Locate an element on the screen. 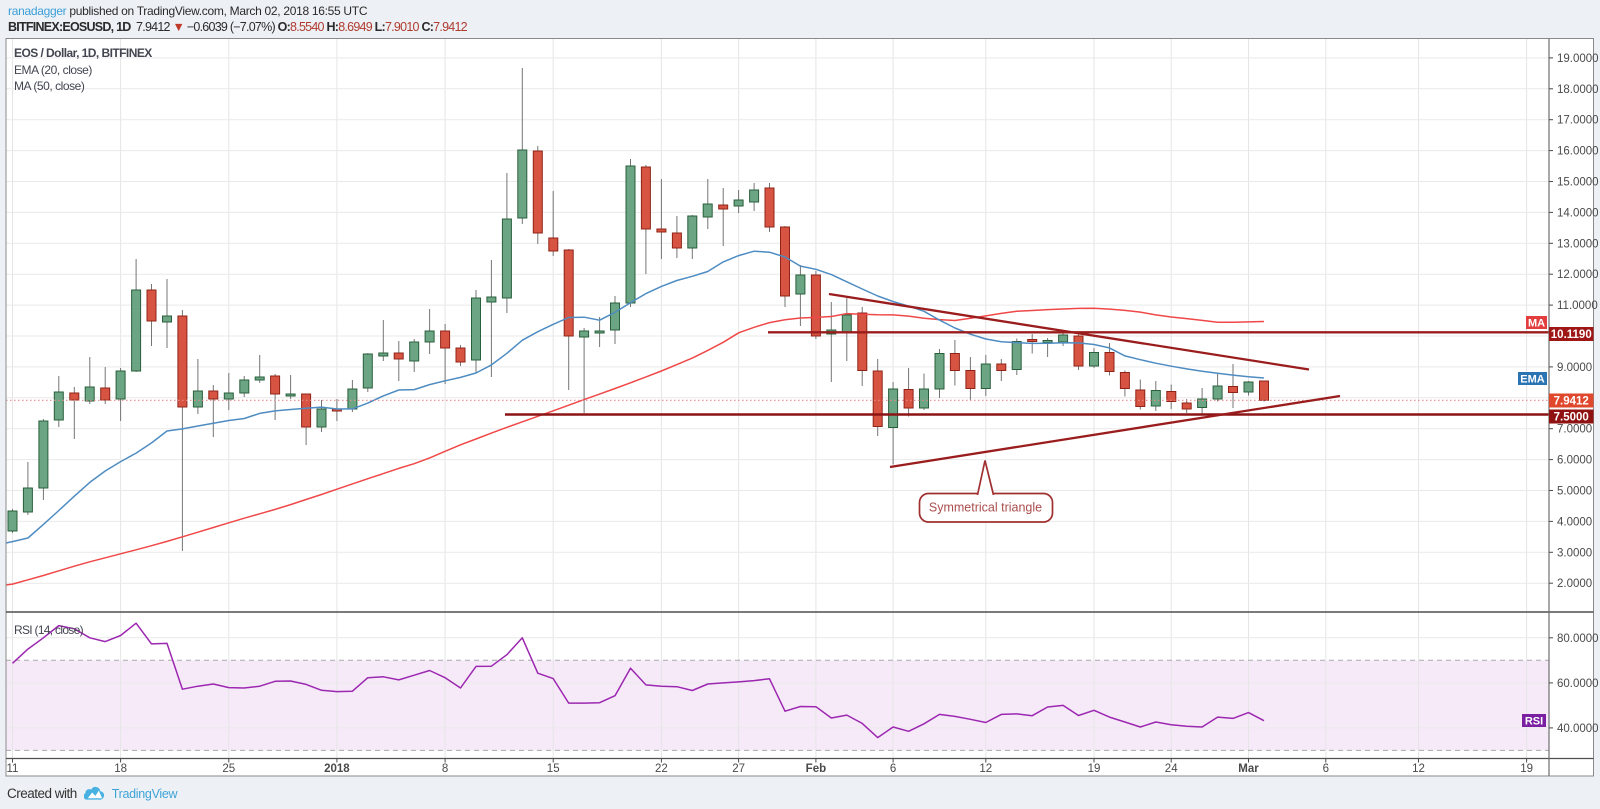  svg-text: 19.0000 is located at coordinates (1578, 59).